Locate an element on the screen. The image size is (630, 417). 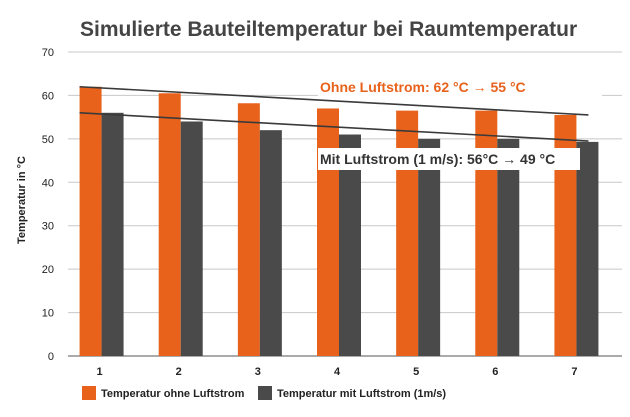
y-tick-label: 20 is located at coordinates (48, 270).